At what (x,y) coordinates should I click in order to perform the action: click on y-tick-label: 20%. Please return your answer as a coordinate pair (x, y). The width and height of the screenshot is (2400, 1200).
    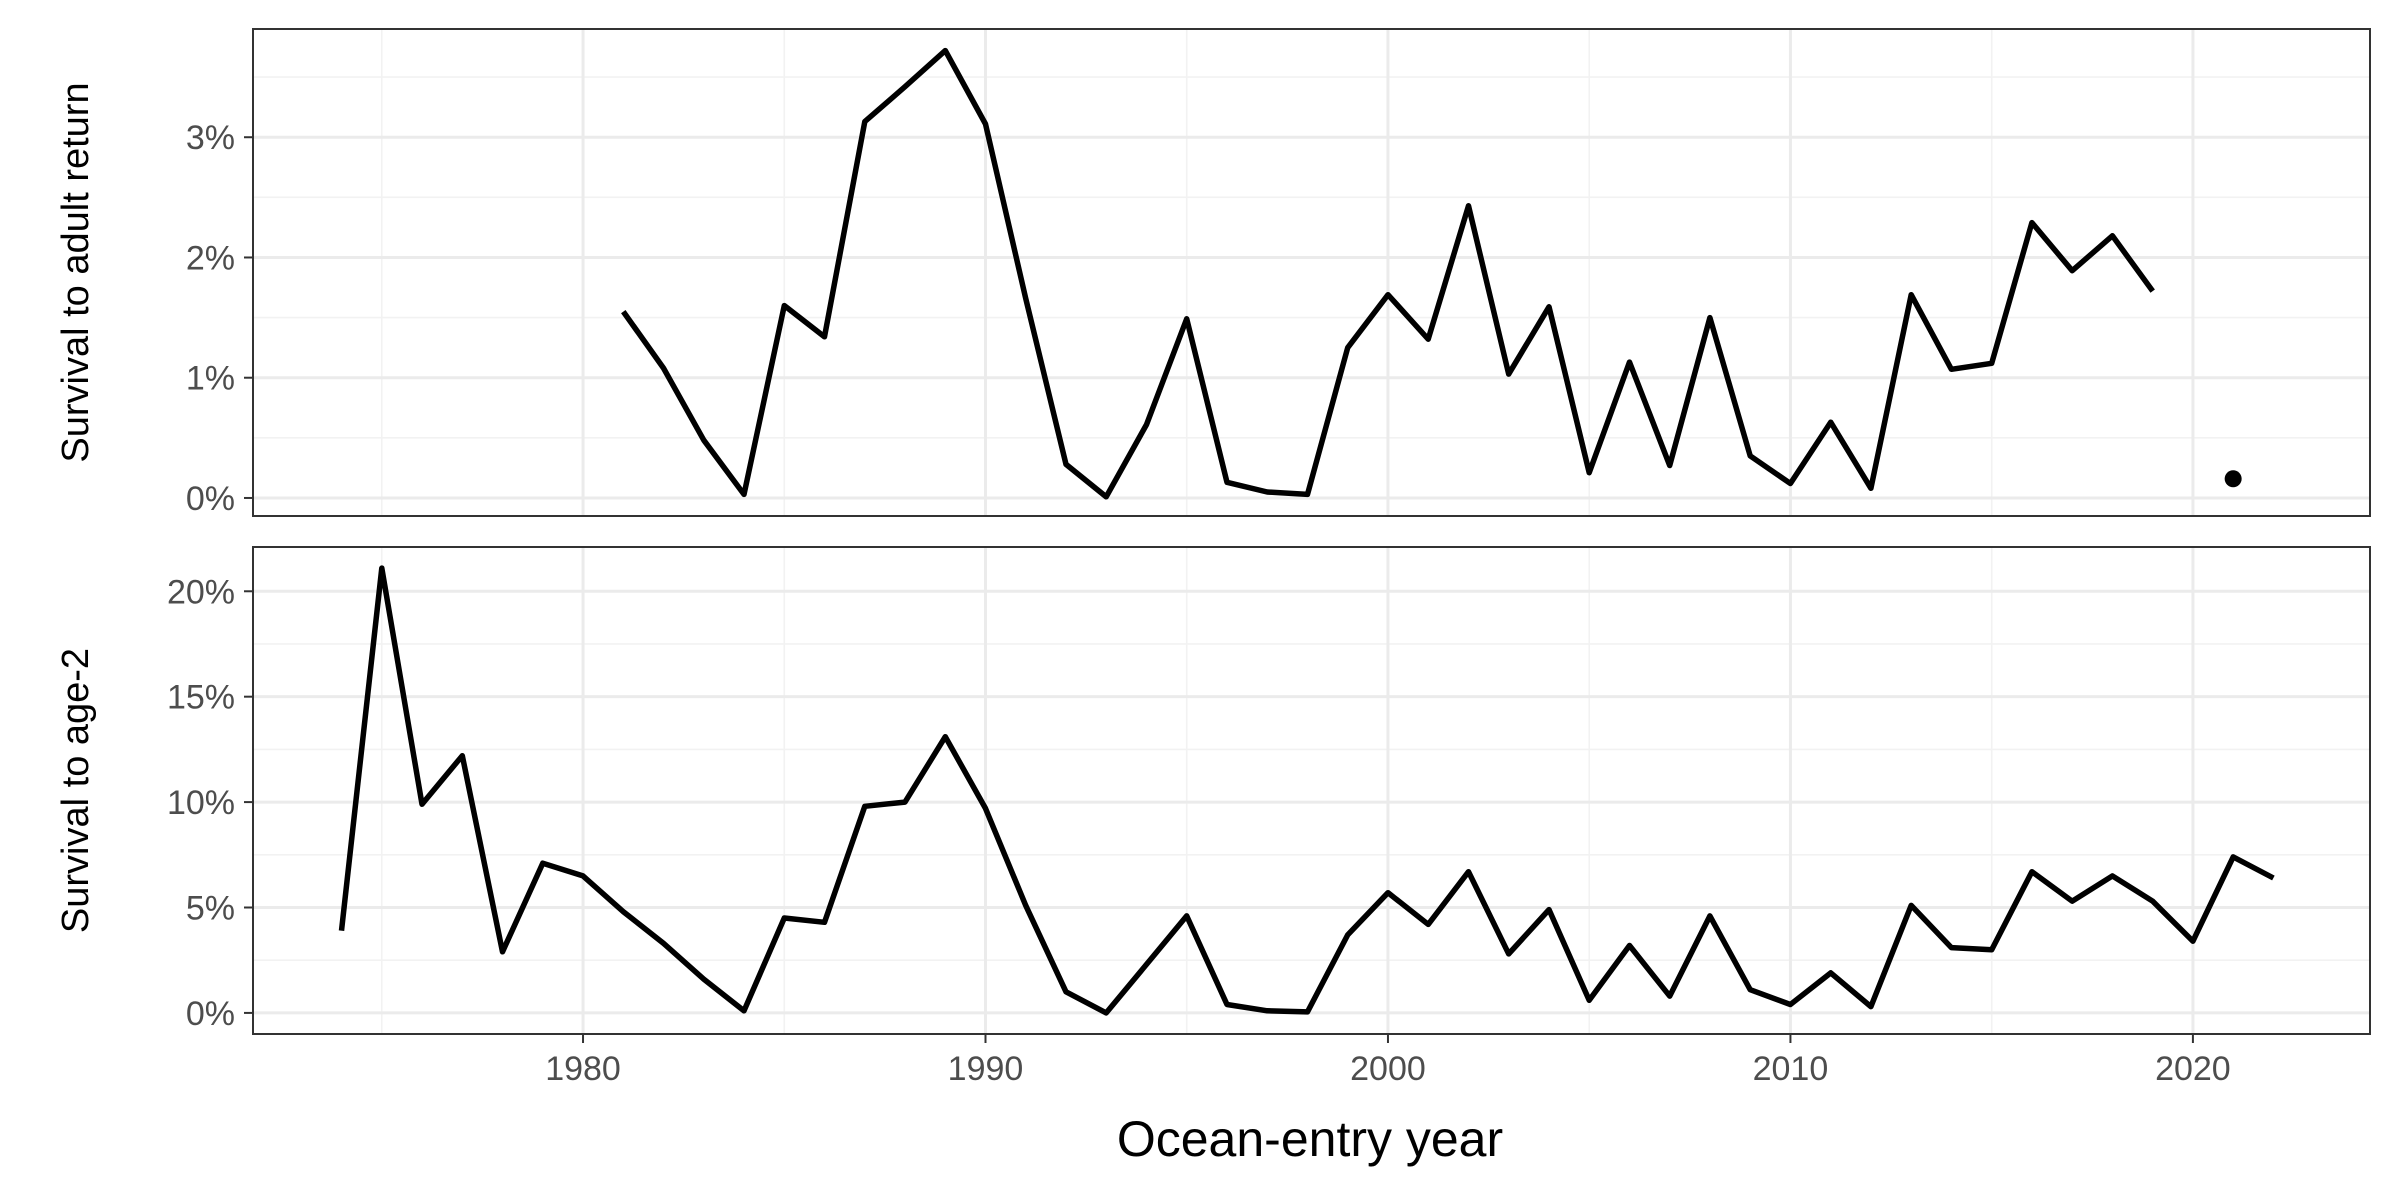
    Looking at the image, I should click on (201, 592).